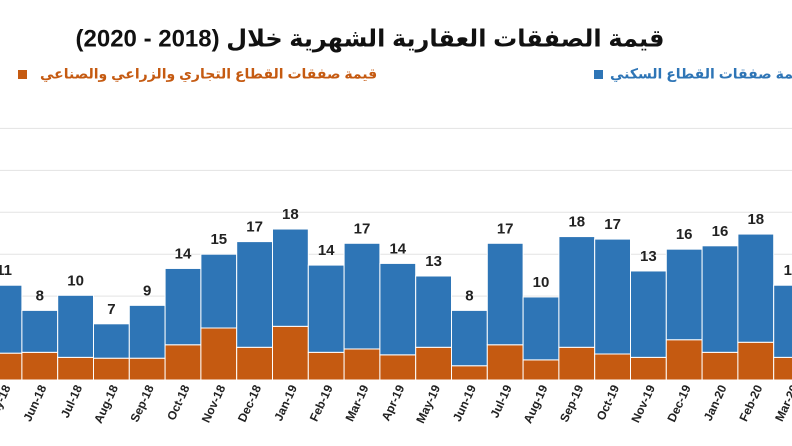 The height and width of the screenshot is (446, 792). What do you see at coordinates (147, 290) in the screenshot?
I see `total-label: 9` at bounding box center [147, 290].